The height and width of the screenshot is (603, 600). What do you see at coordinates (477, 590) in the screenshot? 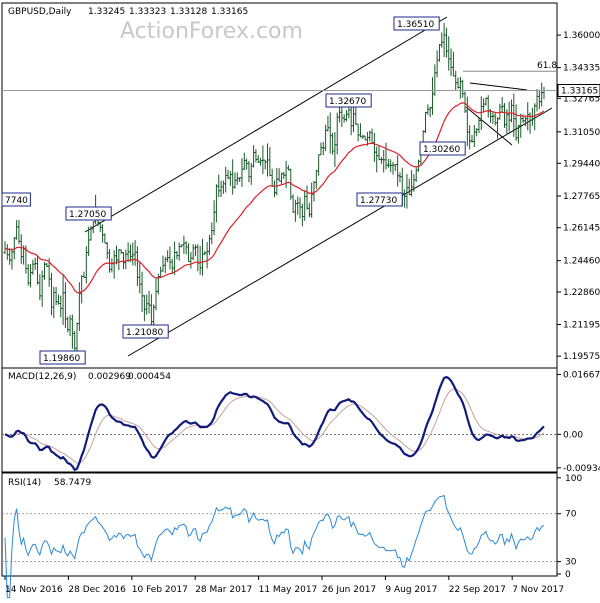
I see `time-tick-label: 22 Sep 2017` at bounding box center [477, 590].